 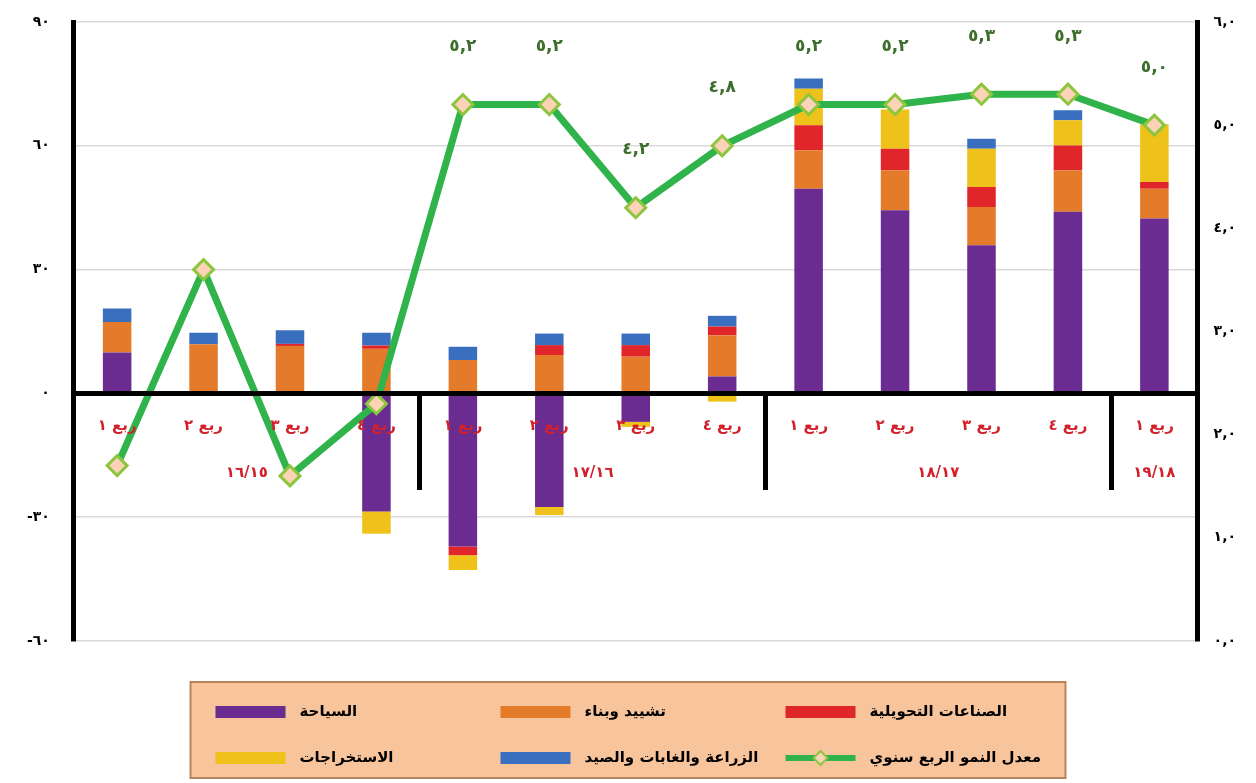 What do you see at coordinates (38, 639) in the screenshot?
I see `y-tick-label: -٦٠` at bounding box center [38, 639].